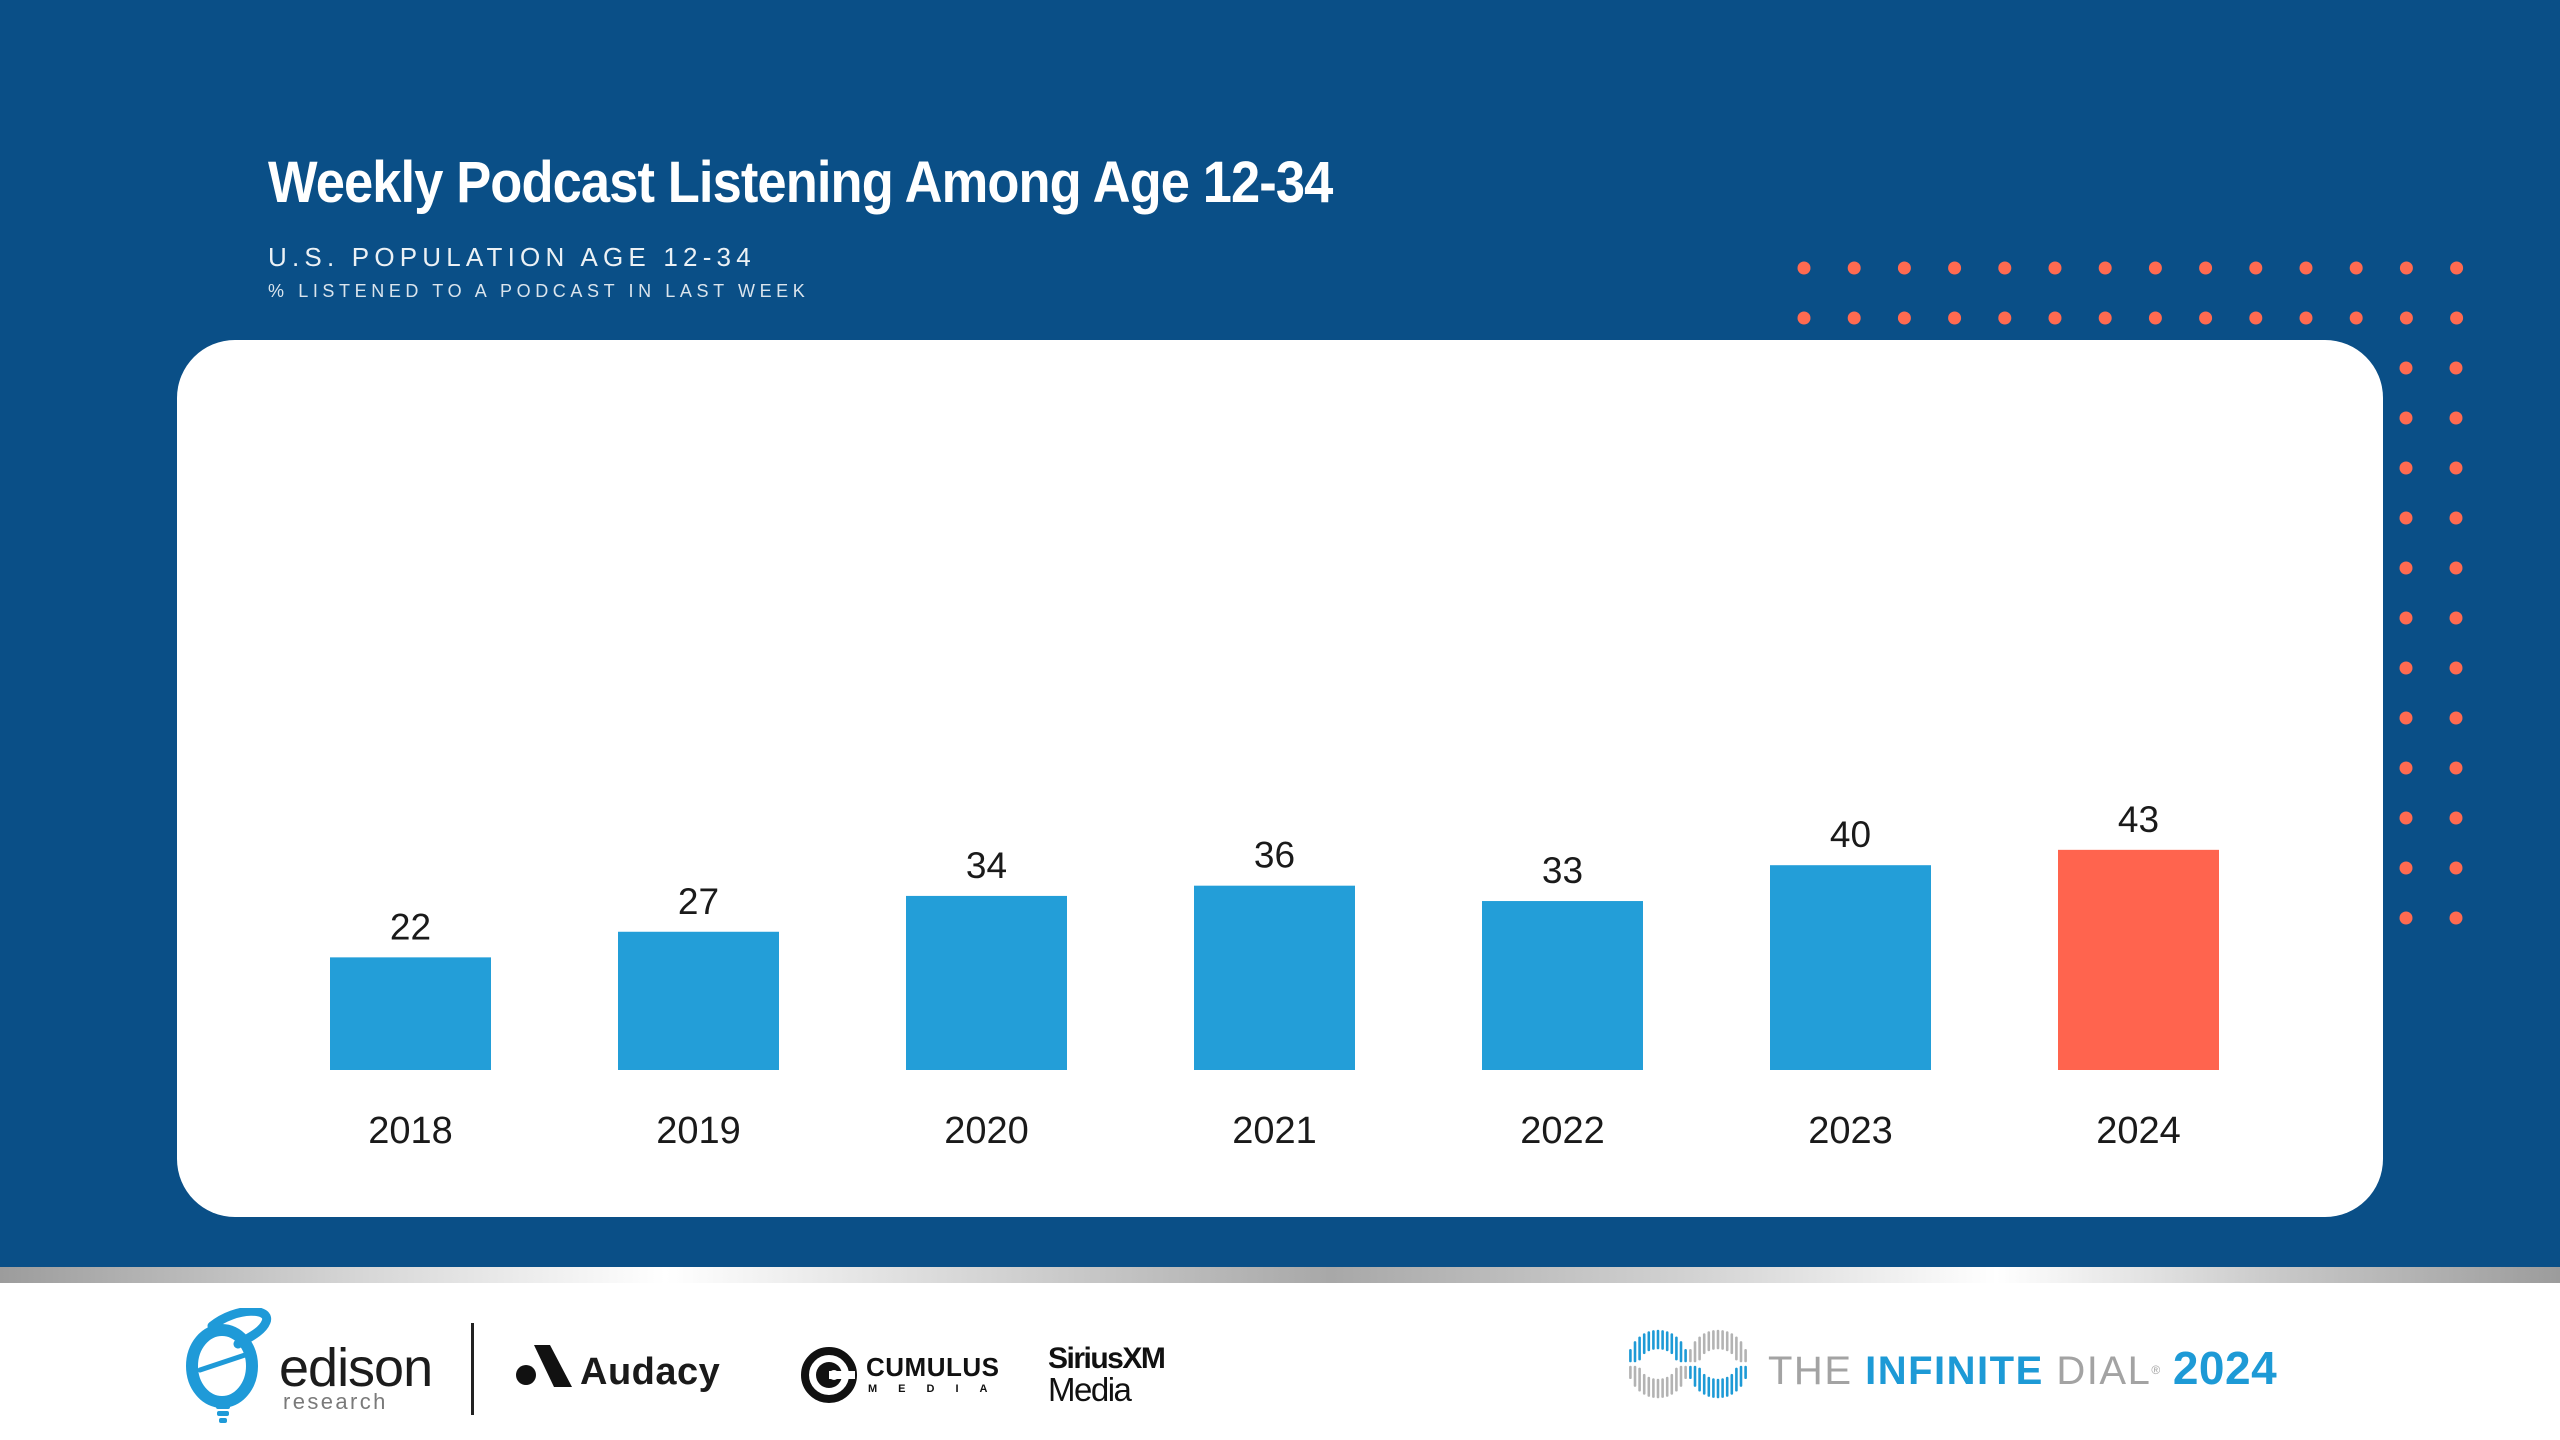 This screenshot has width=2560, height=1440. What do you see at coordinates (938, 1389) in the screenshot?
I see `cumulus-media-text: MEDIA` at bounding box center [938, 1389].